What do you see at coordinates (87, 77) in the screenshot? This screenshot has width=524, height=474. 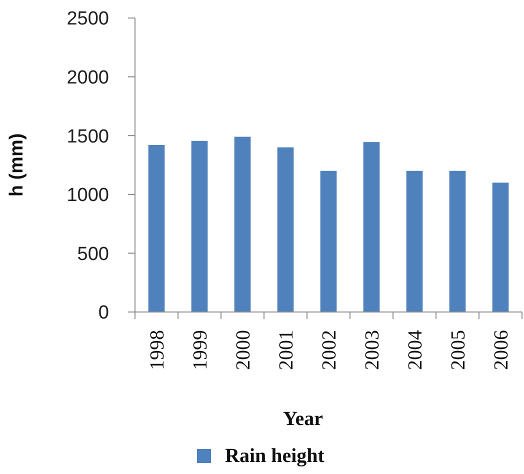 I see `y-tick-label: 2000` at bounding box center [87, 77].